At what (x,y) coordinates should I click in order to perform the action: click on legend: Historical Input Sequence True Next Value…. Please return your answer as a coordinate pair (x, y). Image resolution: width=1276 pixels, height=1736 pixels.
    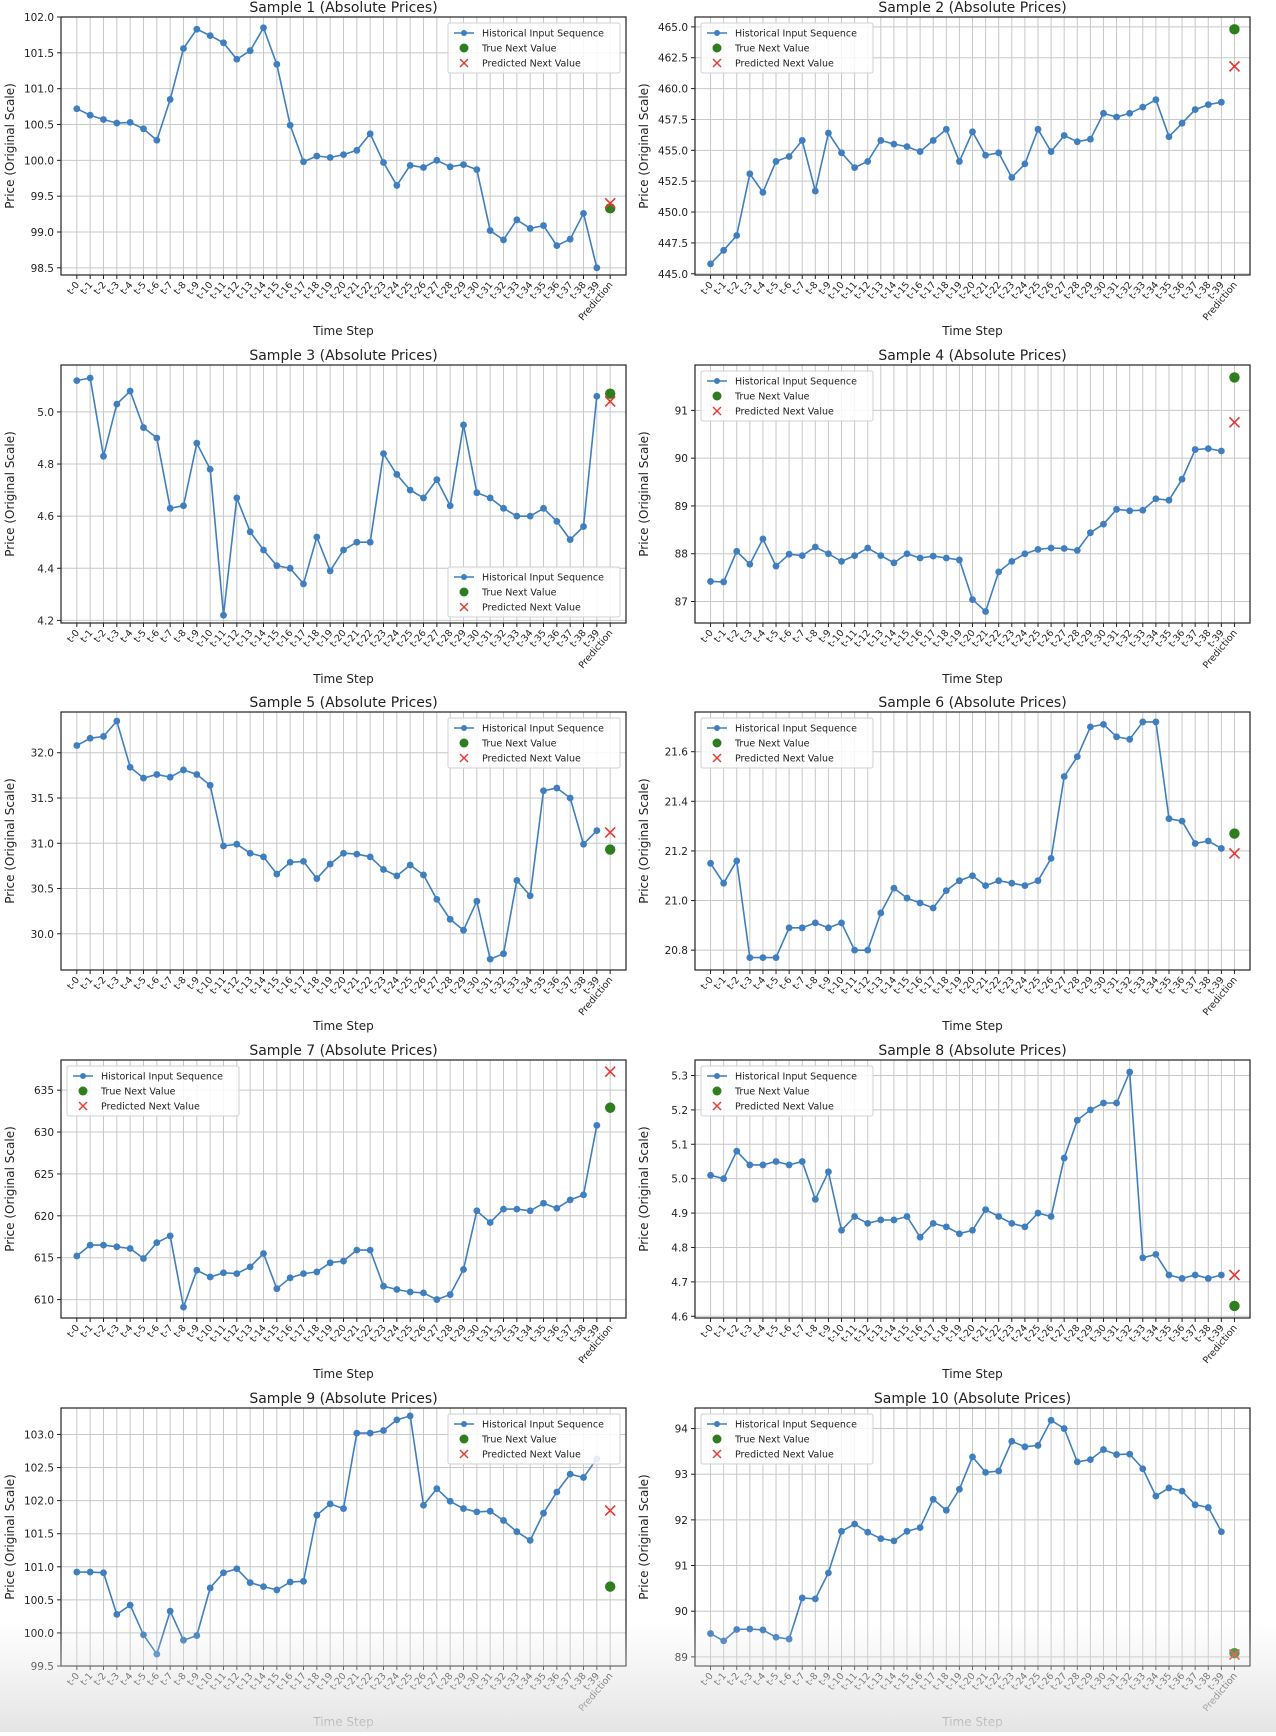
    Looking at the image, I should click on (787, 396).